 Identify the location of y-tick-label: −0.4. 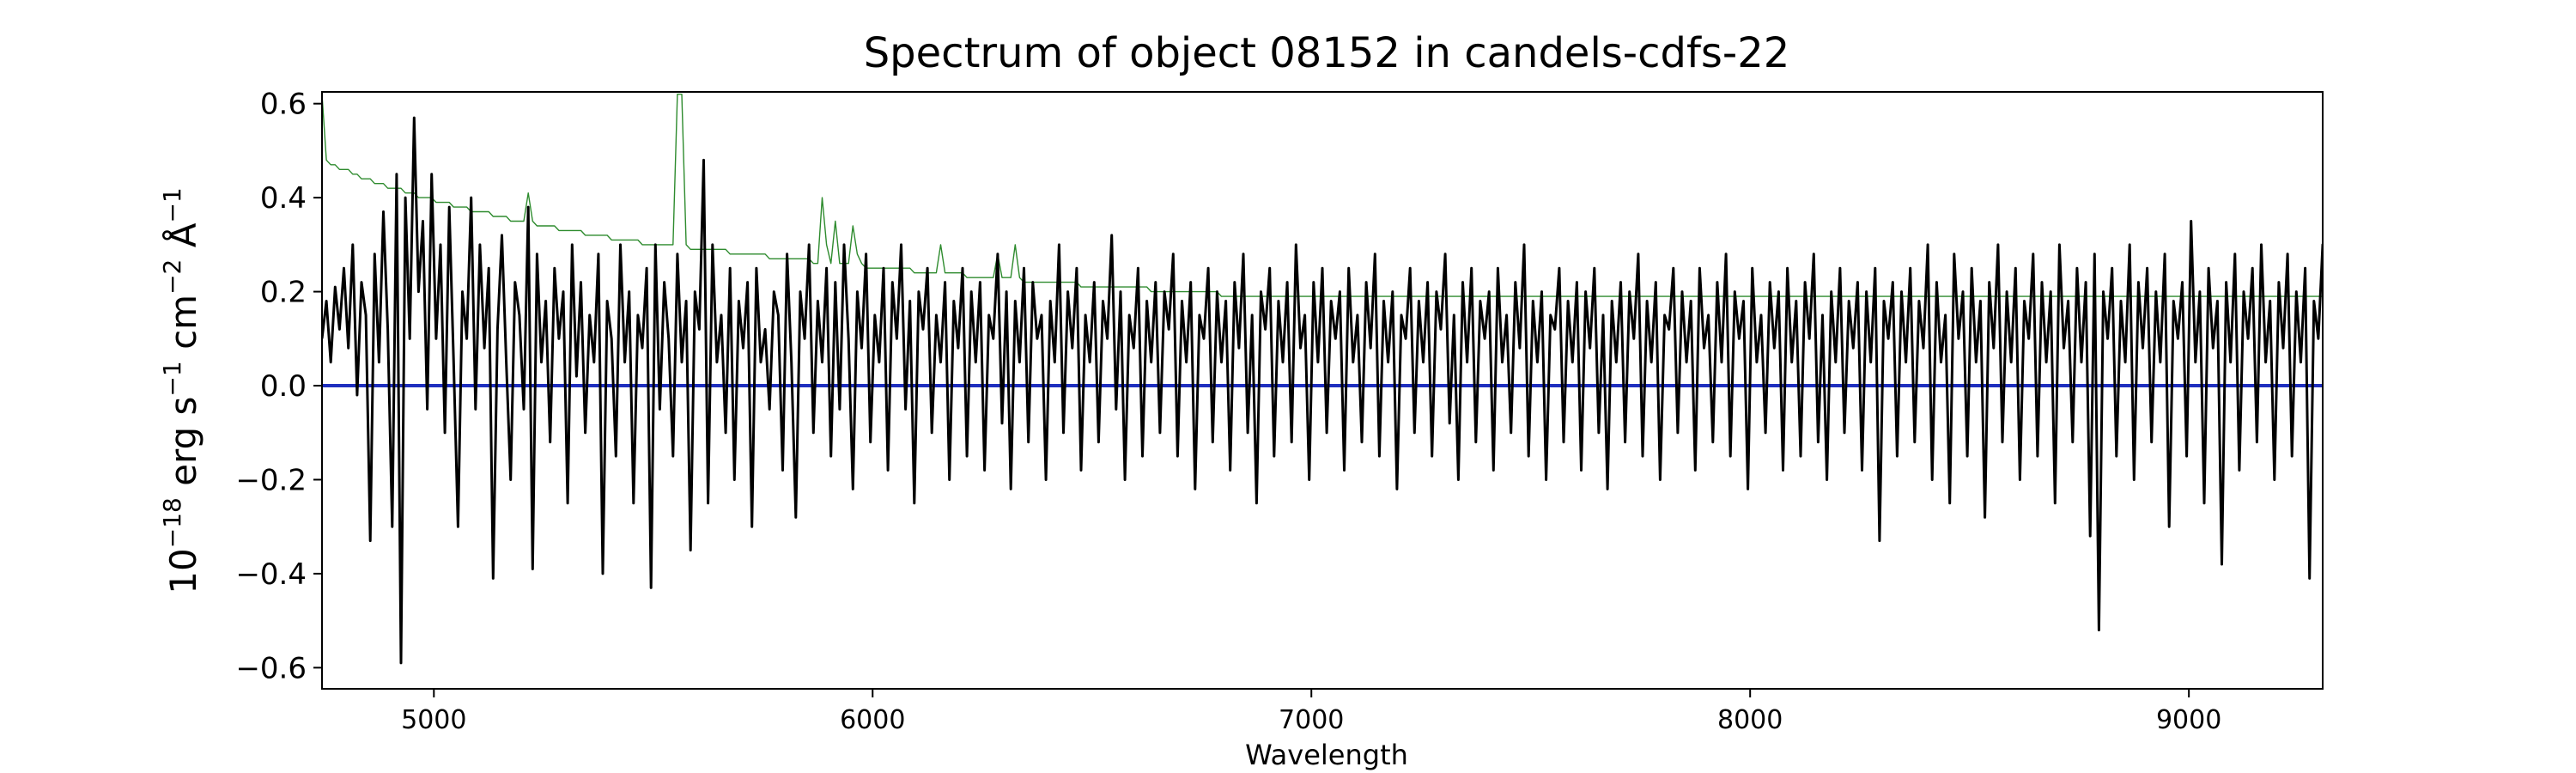
(271, 574).